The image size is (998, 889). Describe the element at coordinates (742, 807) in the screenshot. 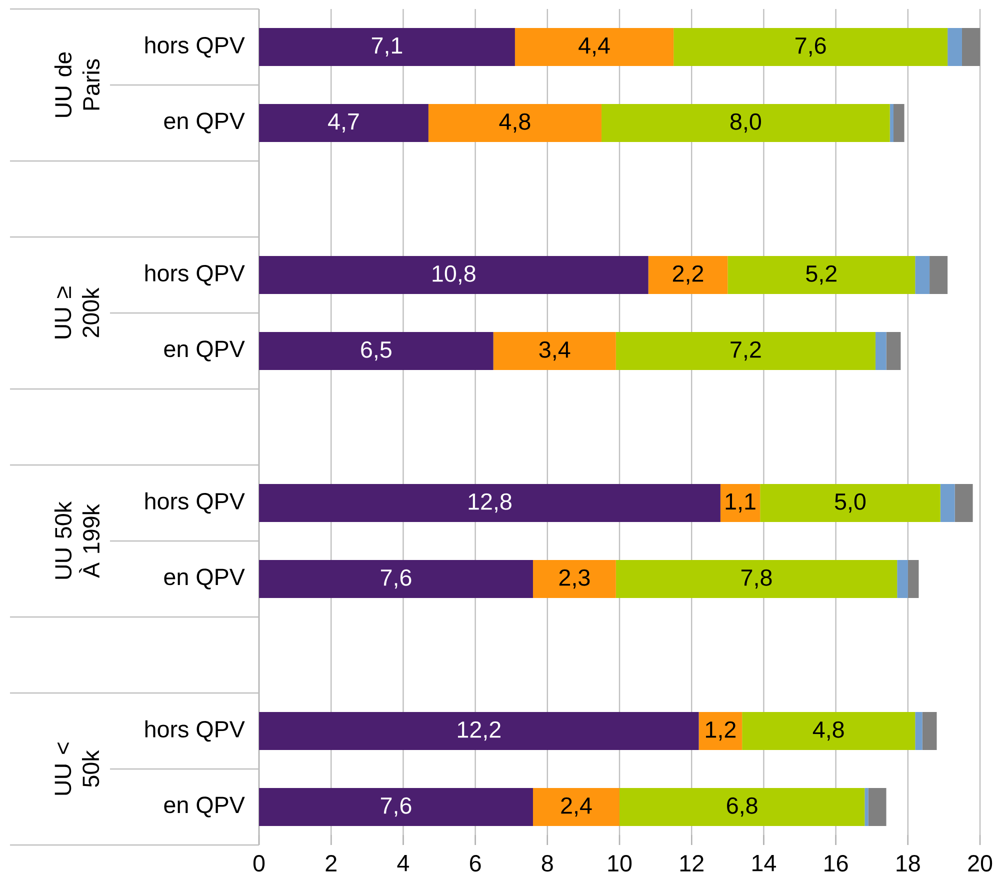

I see `data-label: 6,8` at that location.